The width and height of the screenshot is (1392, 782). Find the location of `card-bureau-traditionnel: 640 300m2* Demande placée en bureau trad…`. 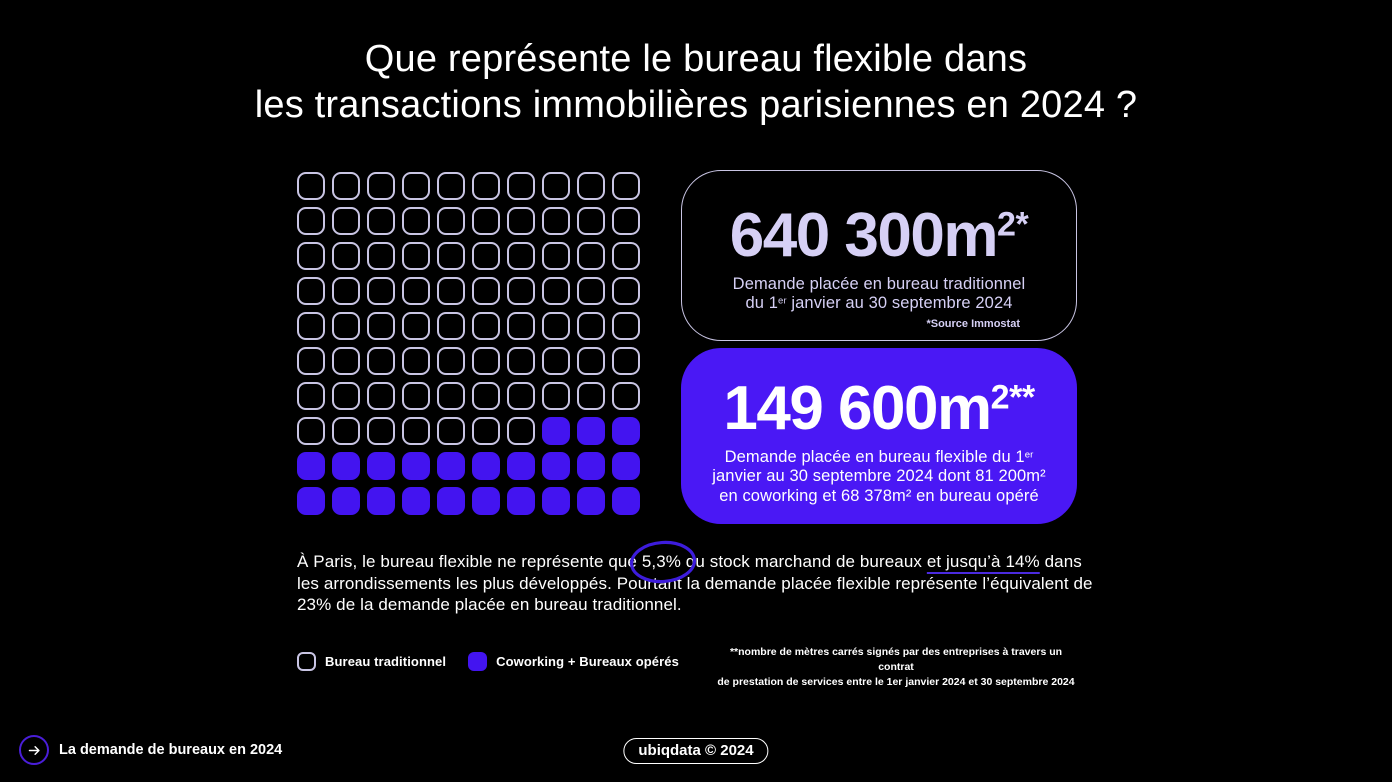

card-bureau-traditionnel: 640 300m2* Demande placée en bureau trad… is located at coordinates (879, 255).